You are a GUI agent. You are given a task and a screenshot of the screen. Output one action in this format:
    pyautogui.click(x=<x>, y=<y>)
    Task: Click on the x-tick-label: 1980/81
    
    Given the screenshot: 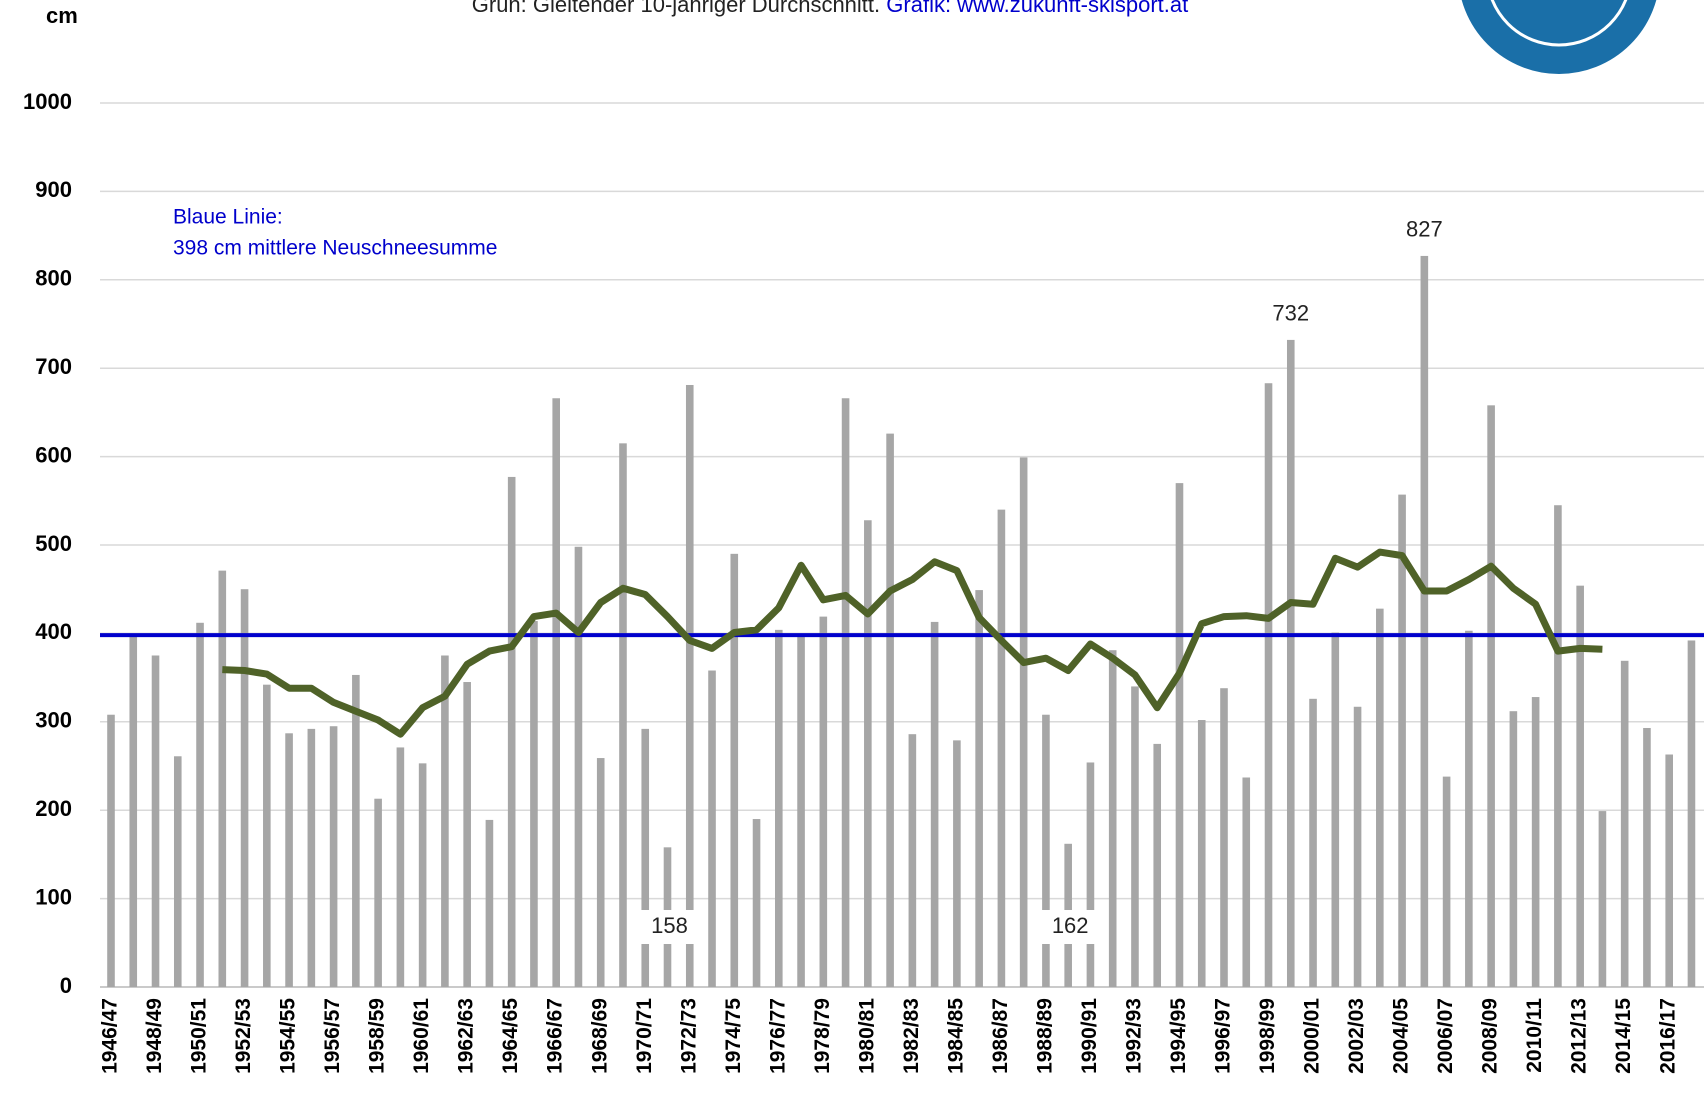 What is the action you would take?
    pyautogui.click(x=866, y=1036)
    